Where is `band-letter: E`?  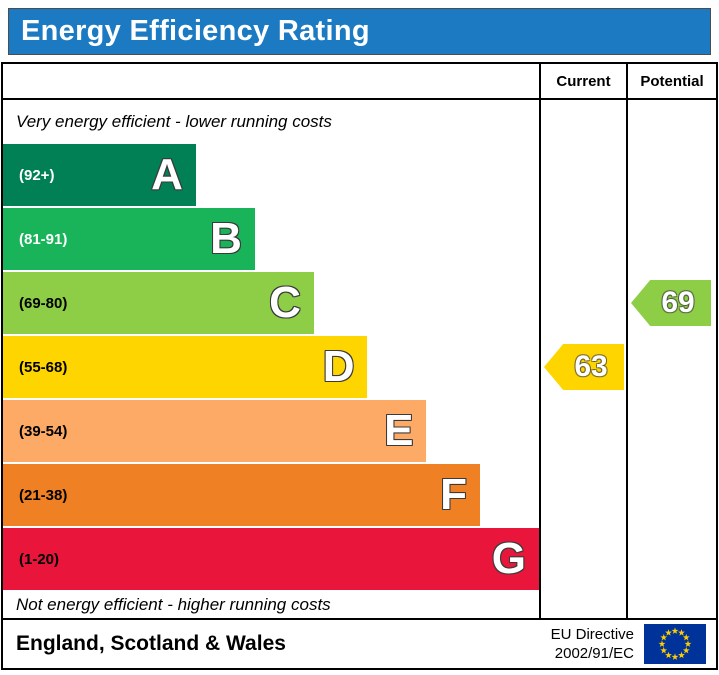 band-letter: E is located at coordinates (399, 430).